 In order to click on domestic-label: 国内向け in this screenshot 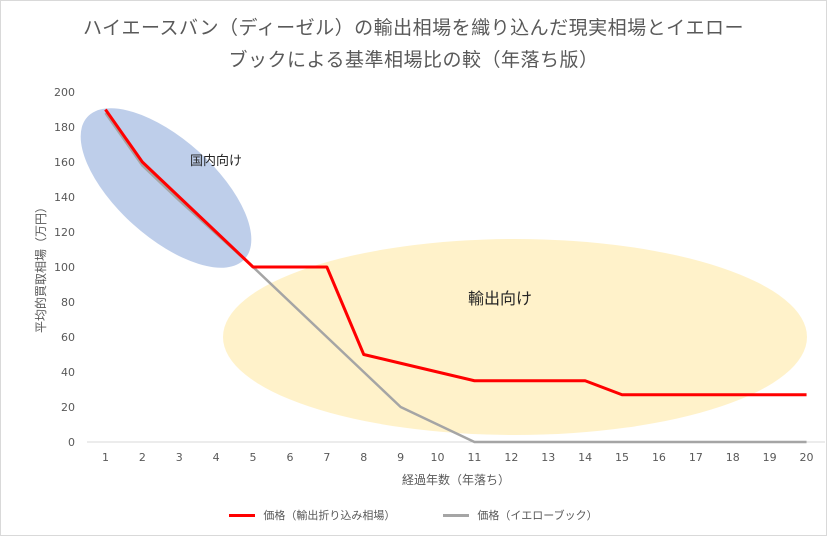, I will do `click(216, 161)`.